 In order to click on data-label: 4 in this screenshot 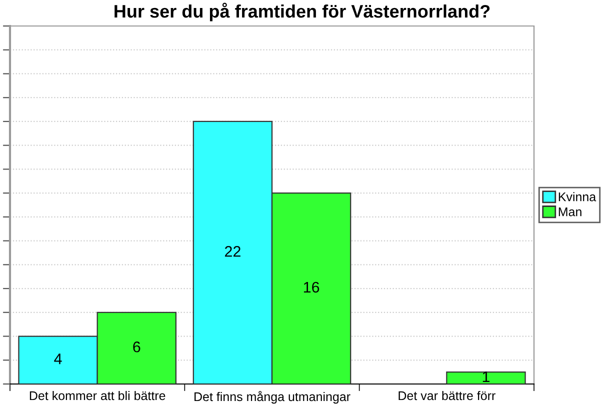, I will do `click(58, 359)`.